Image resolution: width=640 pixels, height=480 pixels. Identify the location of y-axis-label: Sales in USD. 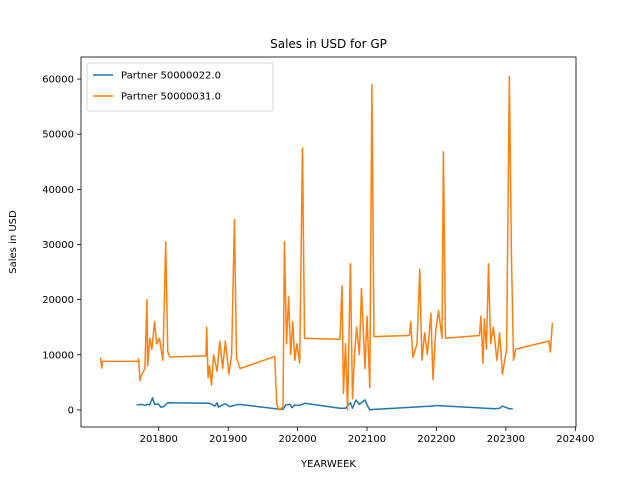
(13, 242).